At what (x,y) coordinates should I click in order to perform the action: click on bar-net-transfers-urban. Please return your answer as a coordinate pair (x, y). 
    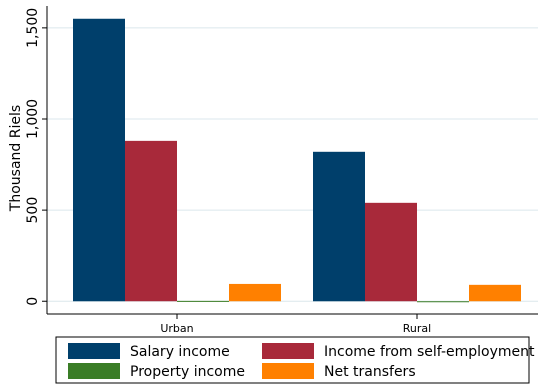
    Looking at the image, I should click on (255, 292).